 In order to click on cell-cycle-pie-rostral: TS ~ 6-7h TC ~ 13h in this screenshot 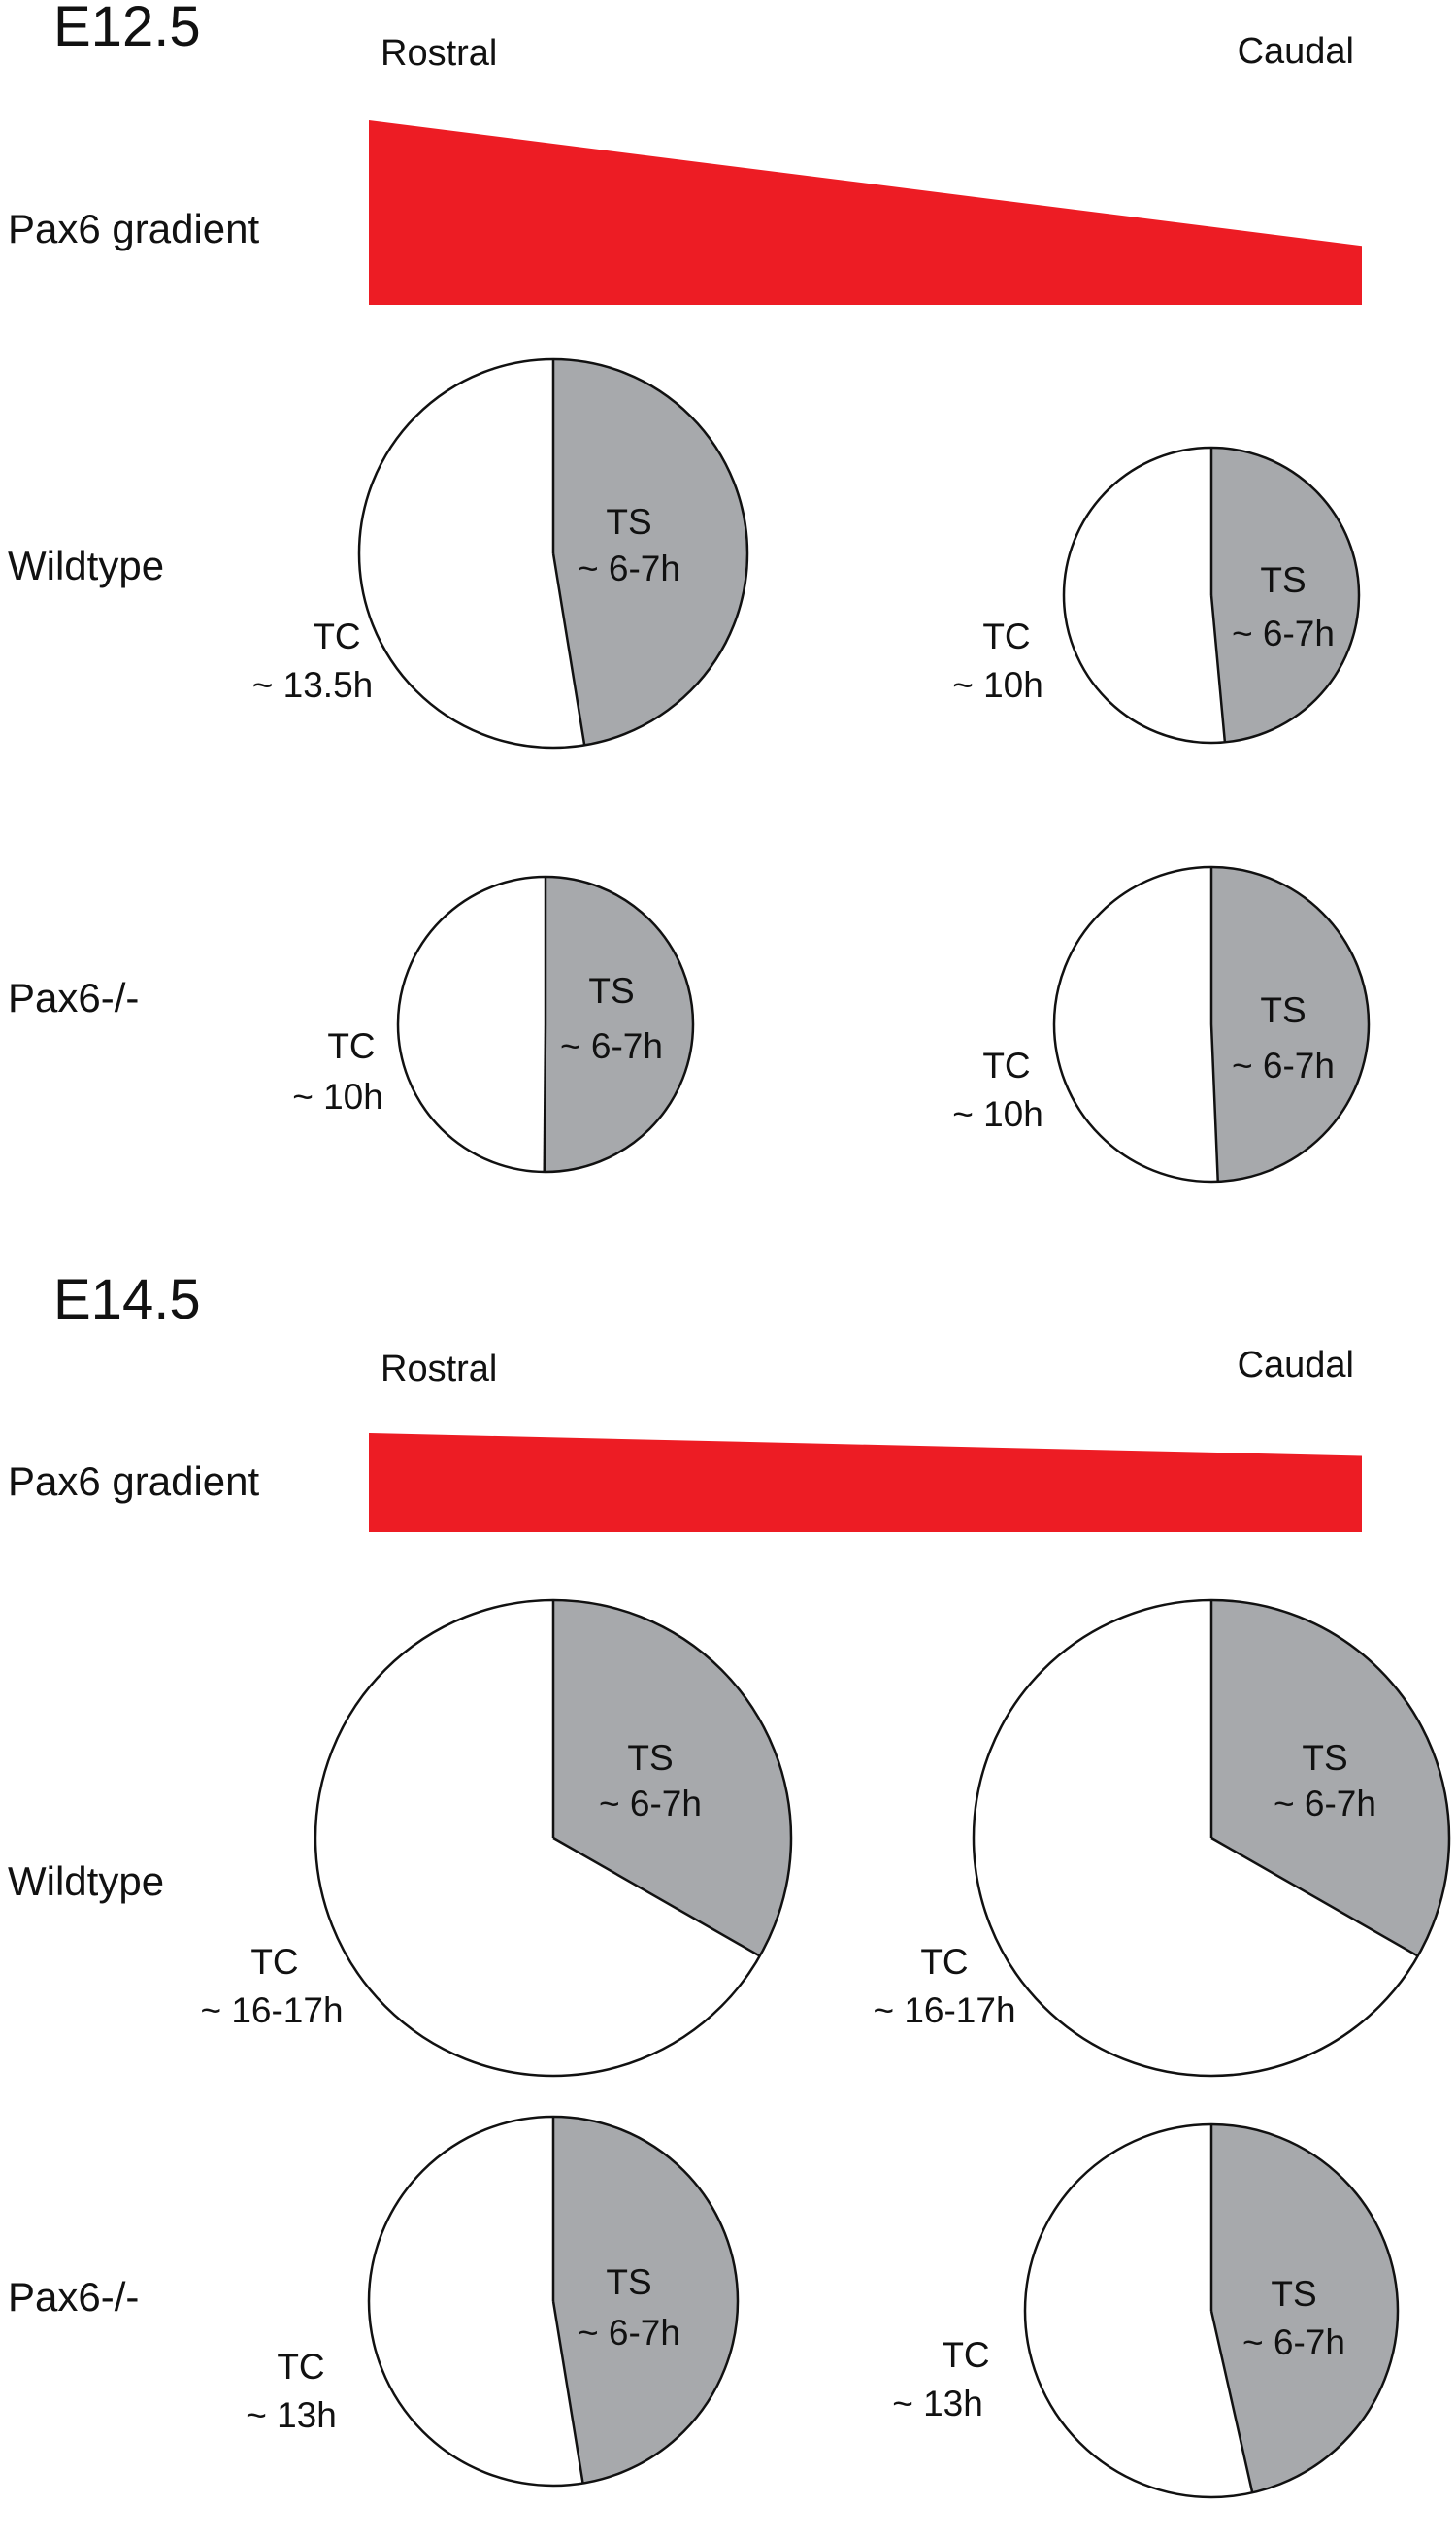, I will do `click(493, 2301)`.